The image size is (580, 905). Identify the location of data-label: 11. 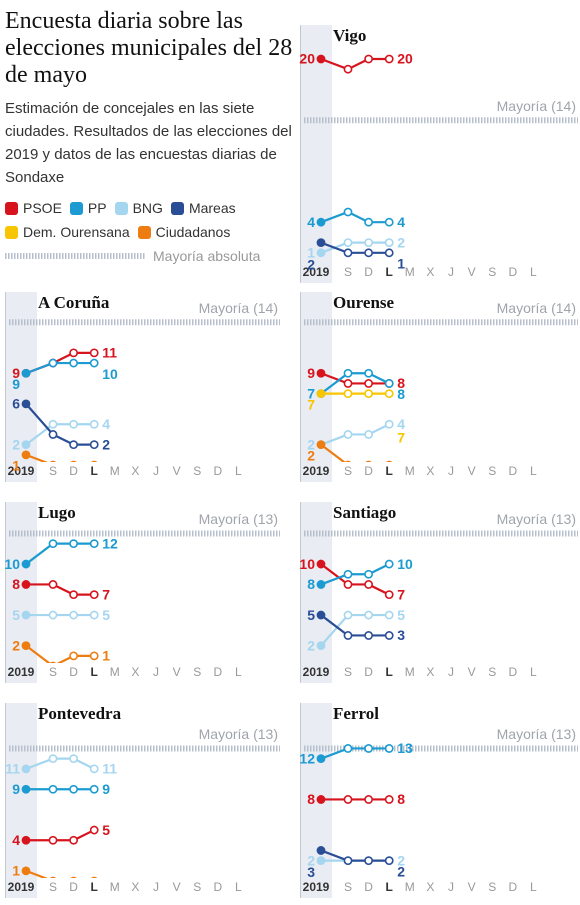
(12, 769).